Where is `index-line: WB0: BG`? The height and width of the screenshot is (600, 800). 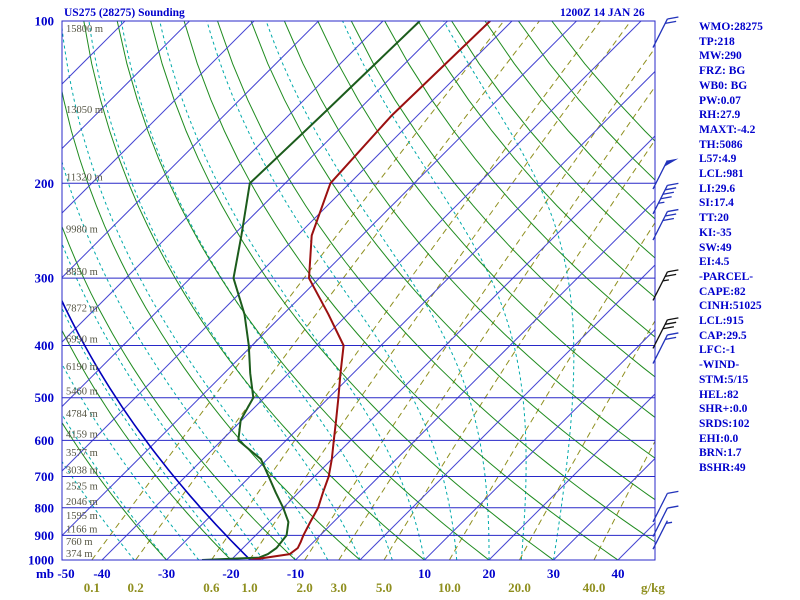
index-line: WB0: BG is located at coordinates (723, 85).